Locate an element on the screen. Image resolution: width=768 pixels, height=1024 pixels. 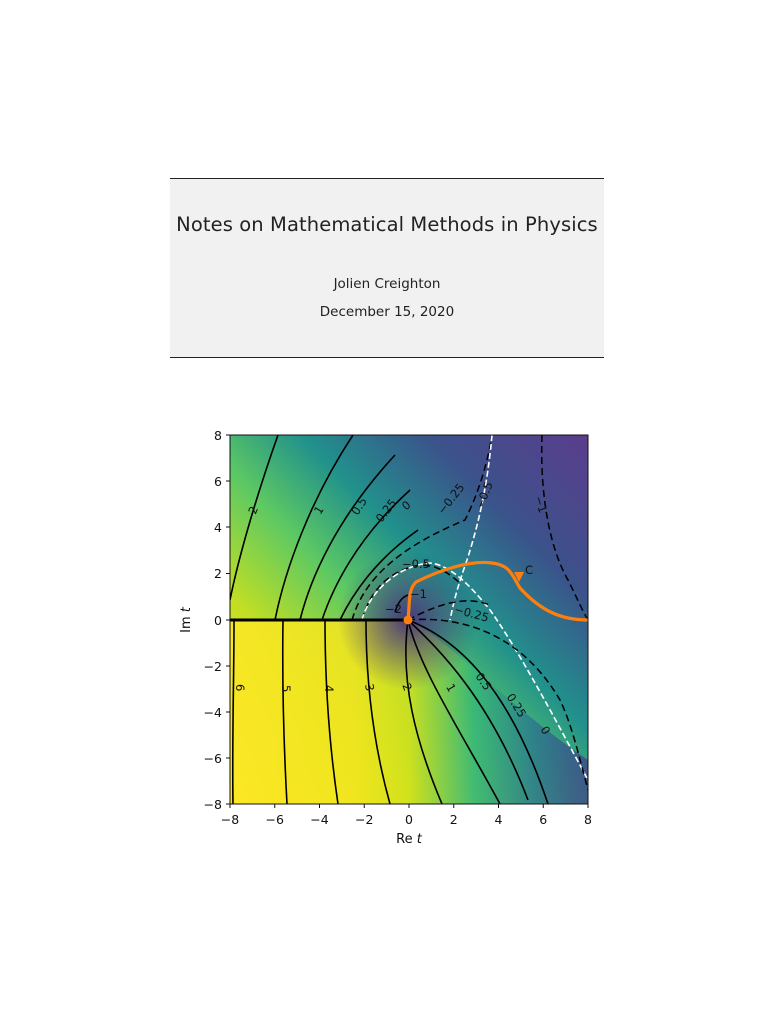
x-axis-label-prefix: Re is located at coordinates (404, 839).